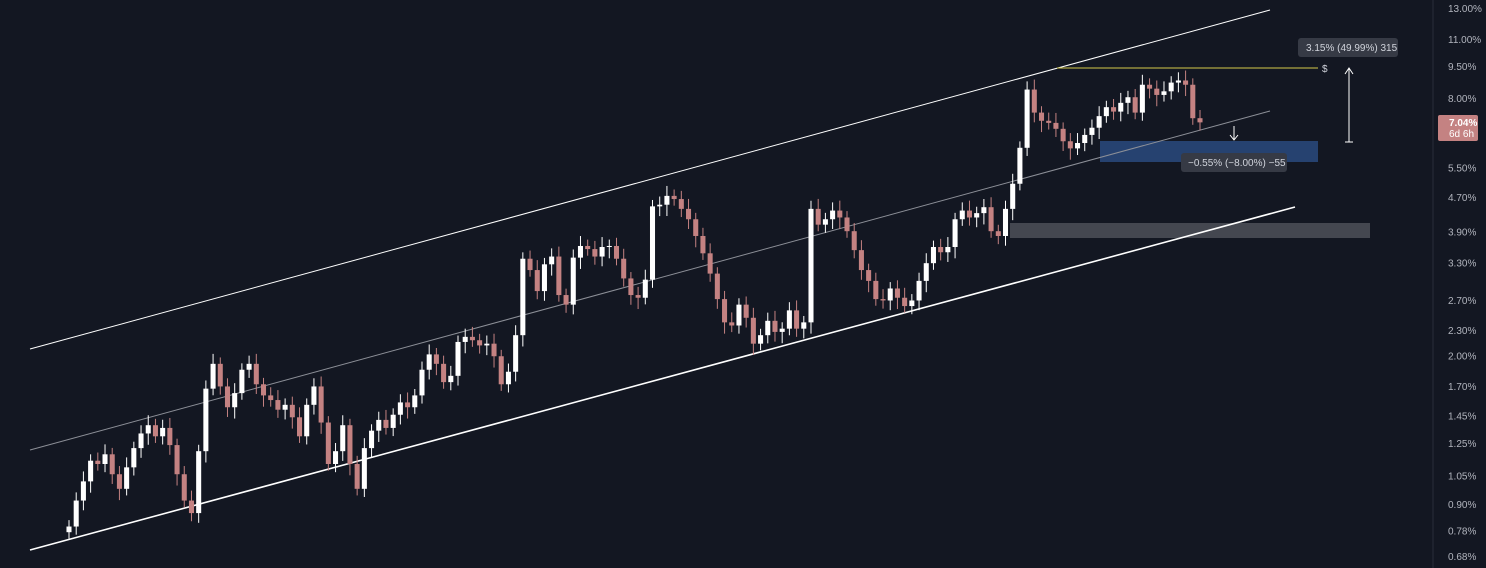 The image size is (1486, 568). Describe the element at coordinates (1234, 133) in the screenshot. I see `measure-down-arrow` at that location.